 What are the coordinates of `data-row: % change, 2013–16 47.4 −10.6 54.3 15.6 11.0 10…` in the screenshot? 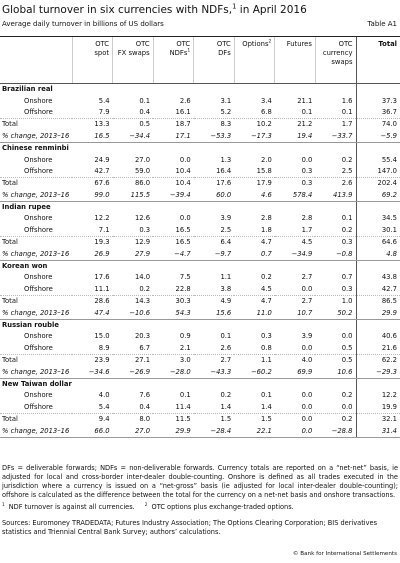 It's located at (200, 313).